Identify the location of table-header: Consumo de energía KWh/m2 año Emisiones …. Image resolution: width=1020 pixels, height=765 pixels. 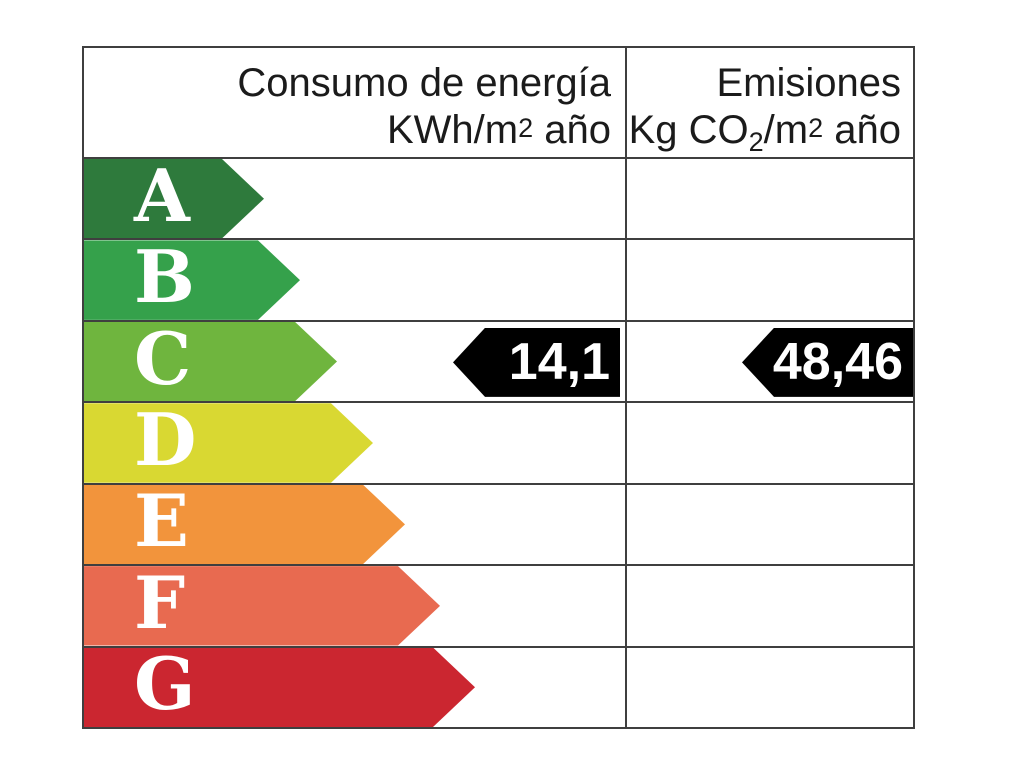
(498, 103).